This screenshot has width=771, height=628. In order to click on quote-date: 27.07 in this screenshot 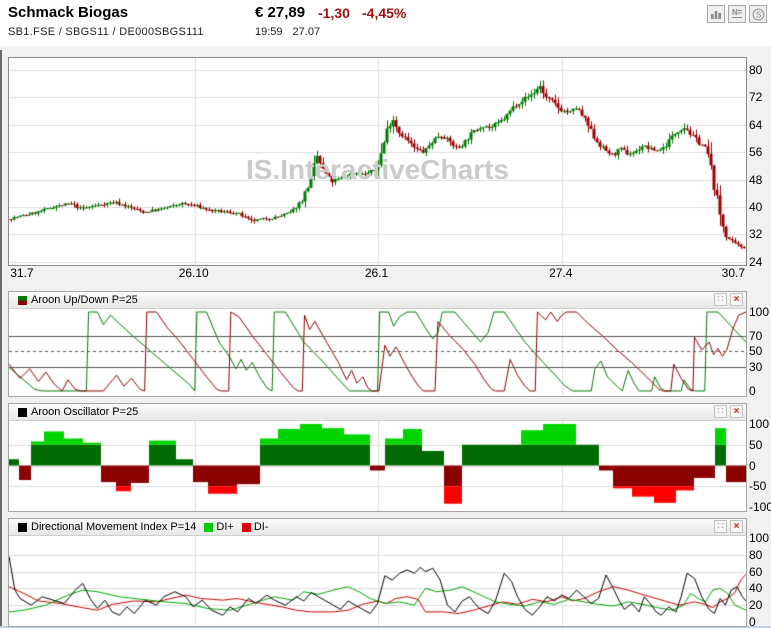, I will do `click(306, 32)`.